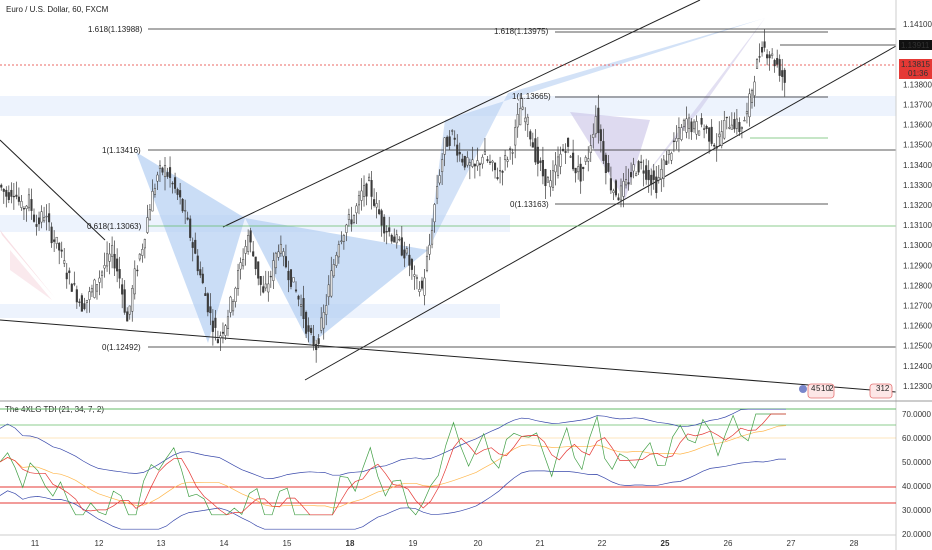 The width and height of the screenshot is (932, 550). I want to click on event-badge-3: 10, so click(825, 388).